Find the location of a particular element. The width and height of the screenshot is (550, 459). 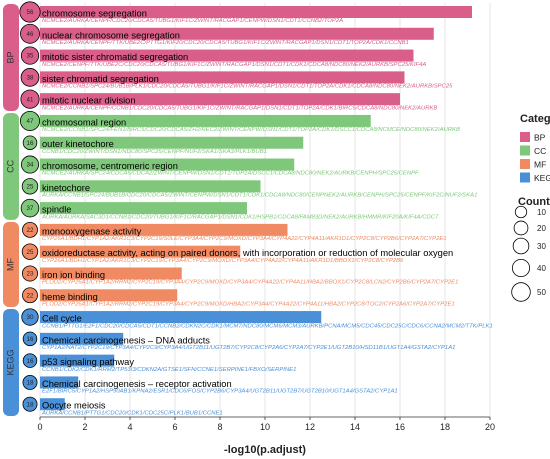

x-tick-label: 12 is located at coordinates (310, 427).